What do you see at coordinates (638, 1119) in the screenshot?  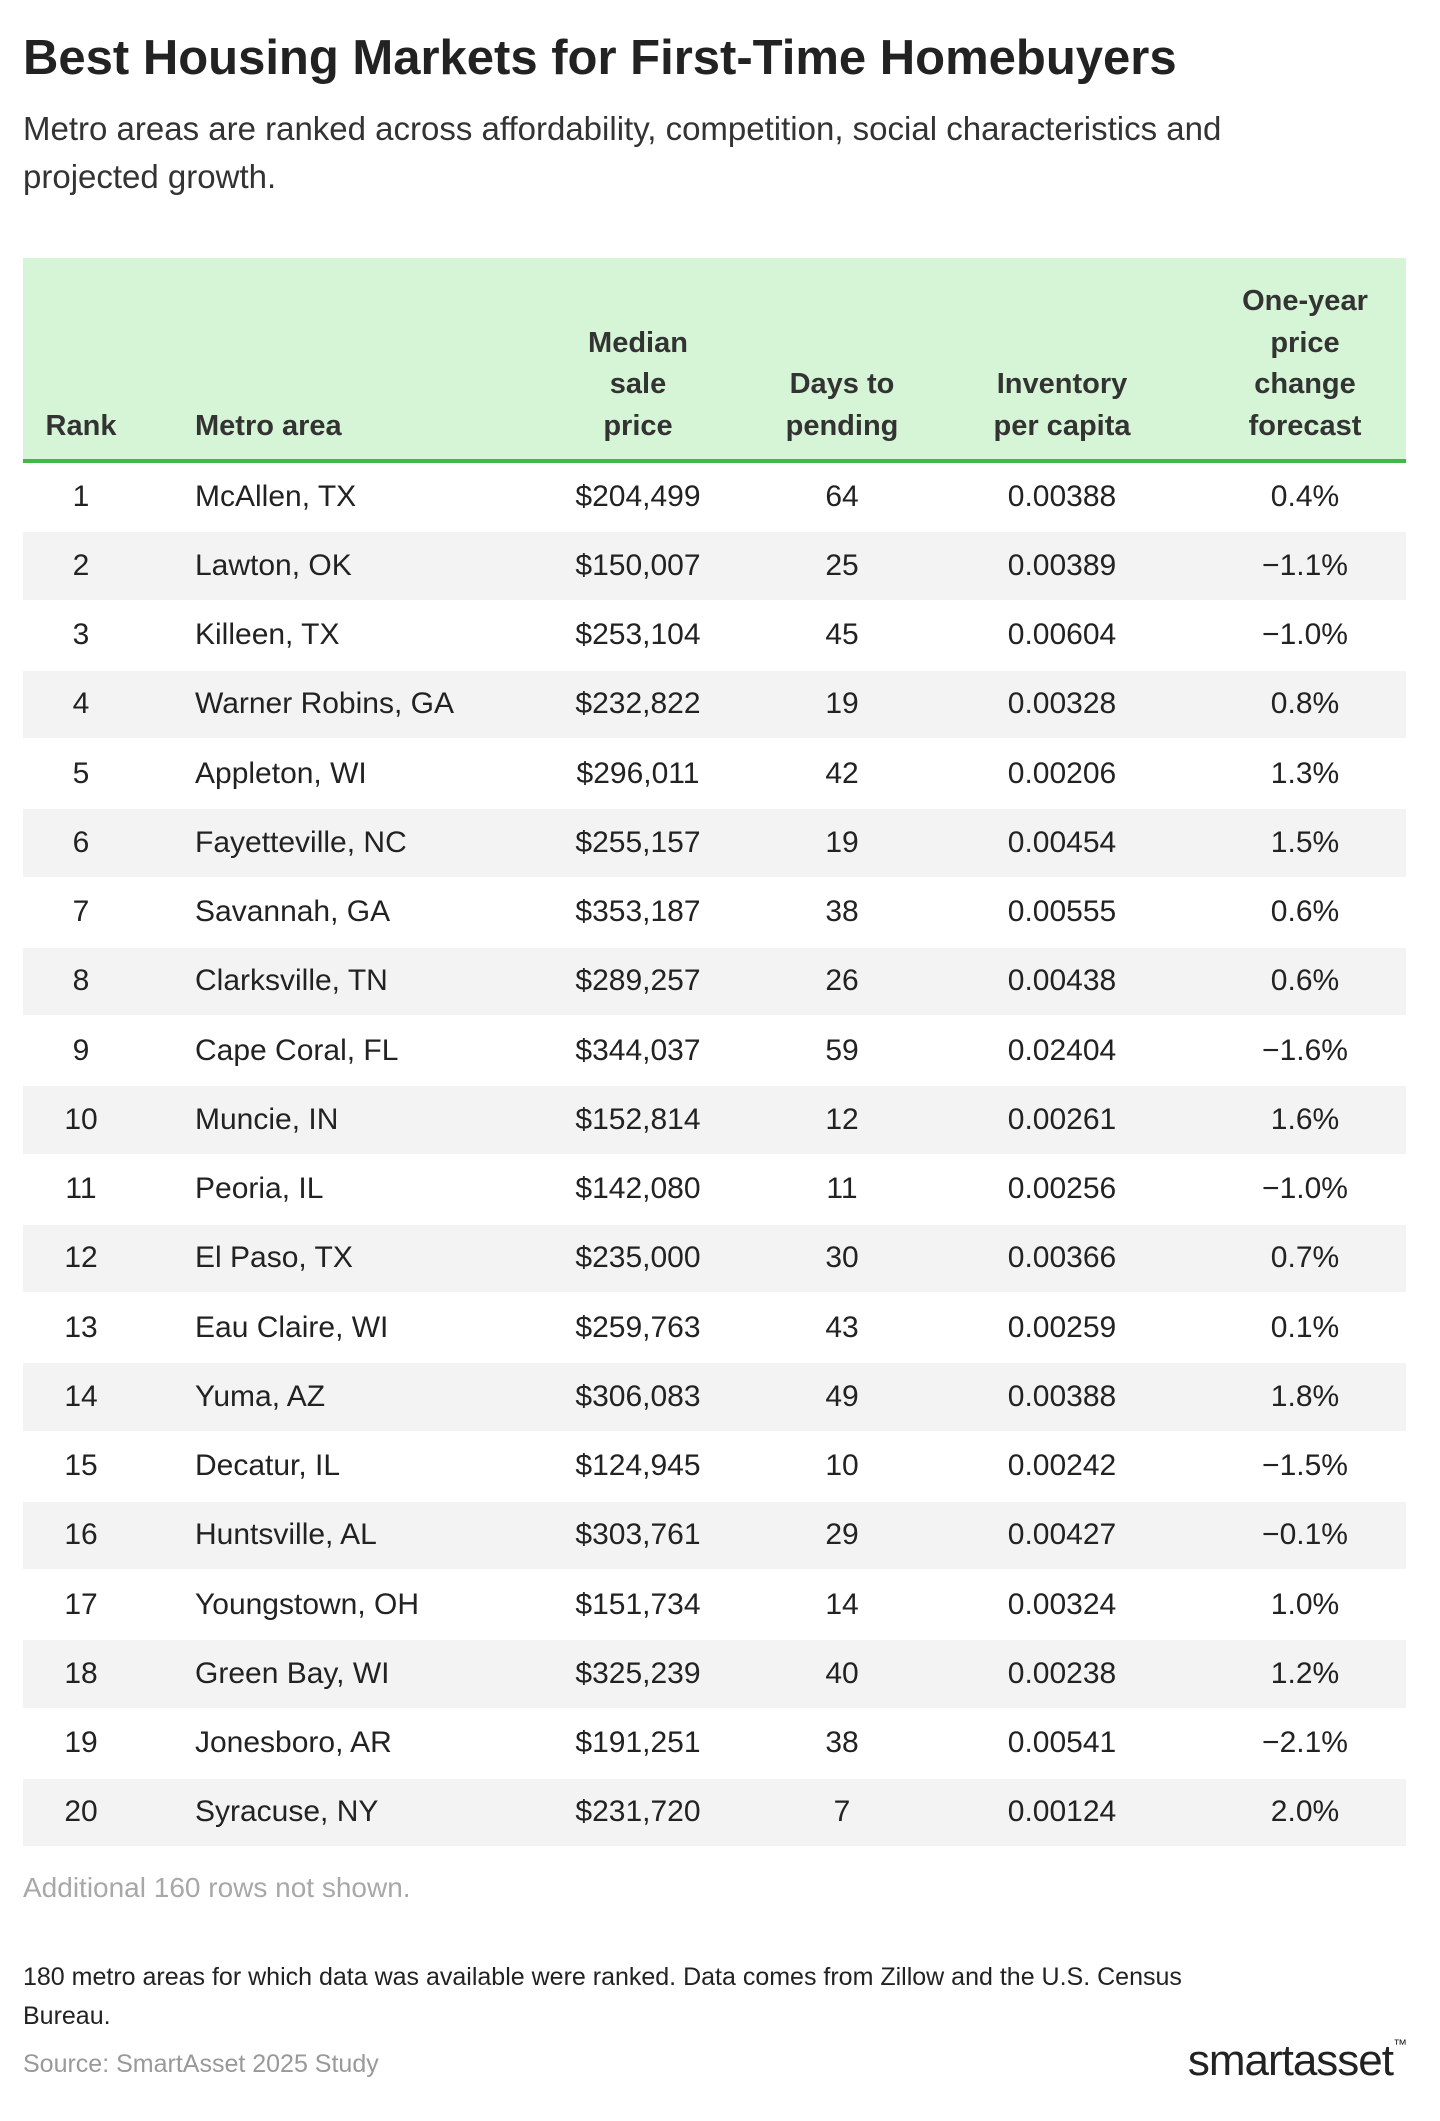 I see `table-cell: $152,814` at bounding box center [638, 1119].